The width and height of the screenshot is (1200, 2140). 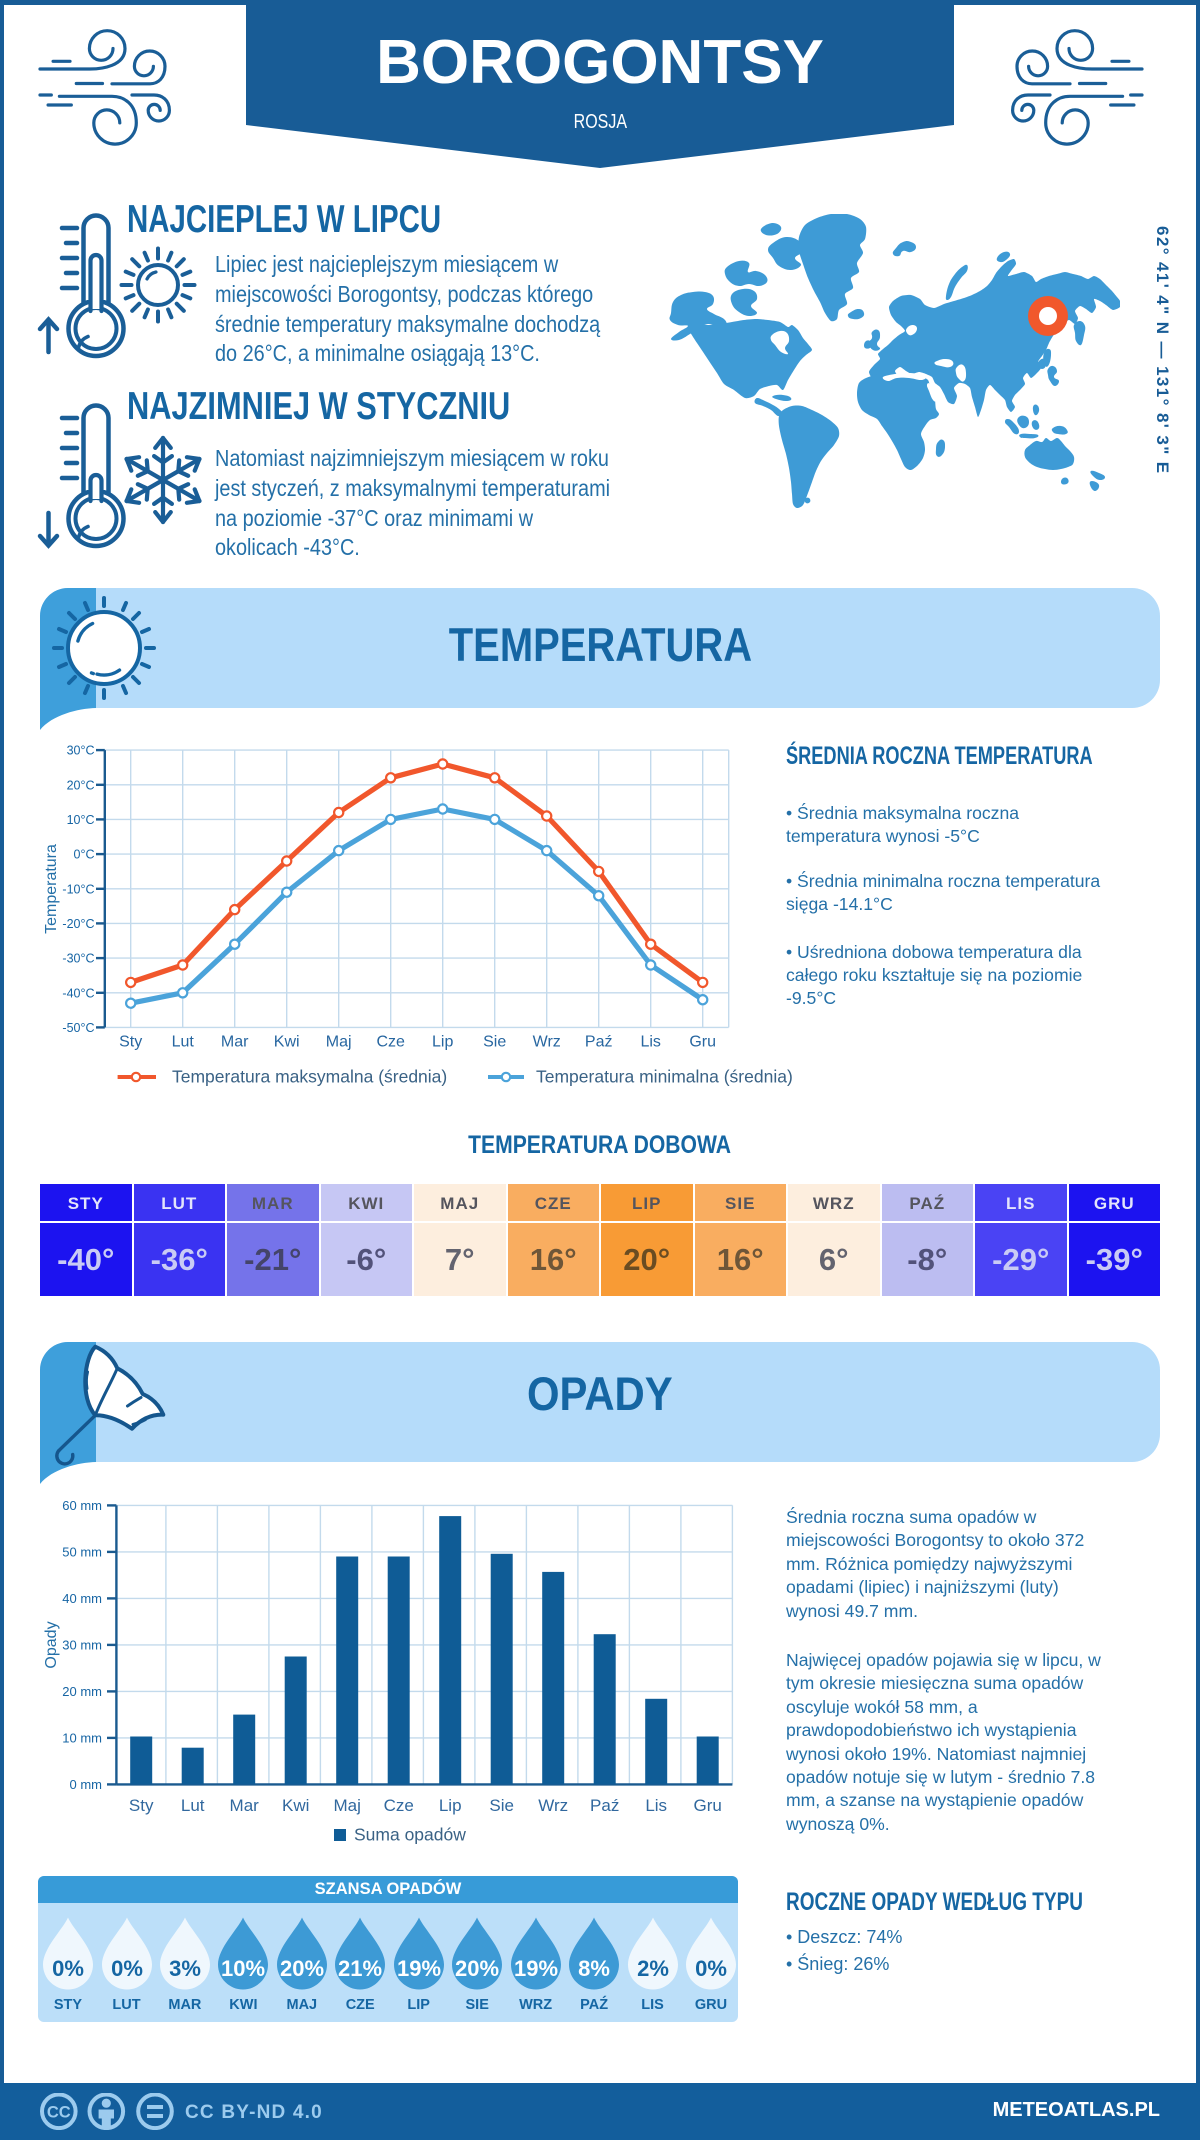 What do you see at coordinates (594, 1968) in the screenshot?
I see `svg-text: 8%` at bounding box center [594, 1968].